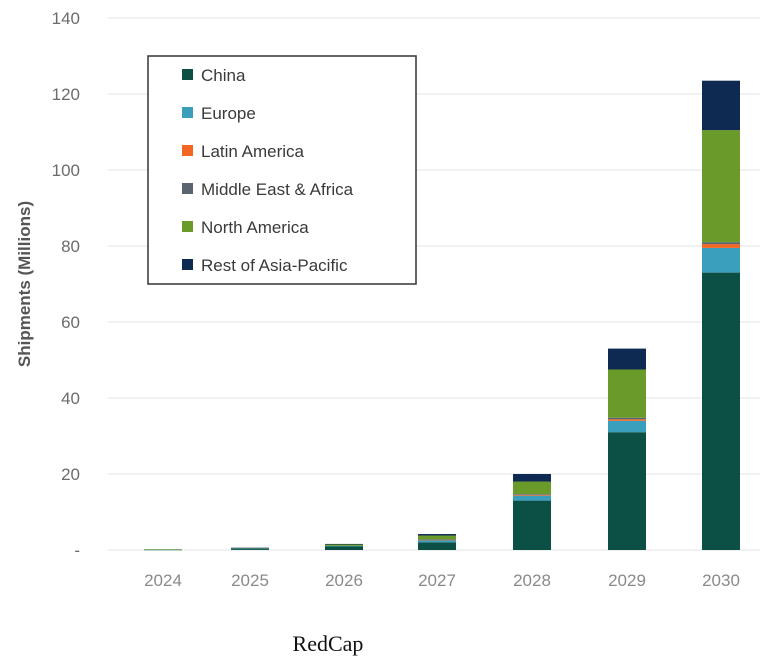 The image size is (761, 660). Describe the element at coordinates (250, 580) in the screenshot. I see `x-tick-label: 2025` at that location.